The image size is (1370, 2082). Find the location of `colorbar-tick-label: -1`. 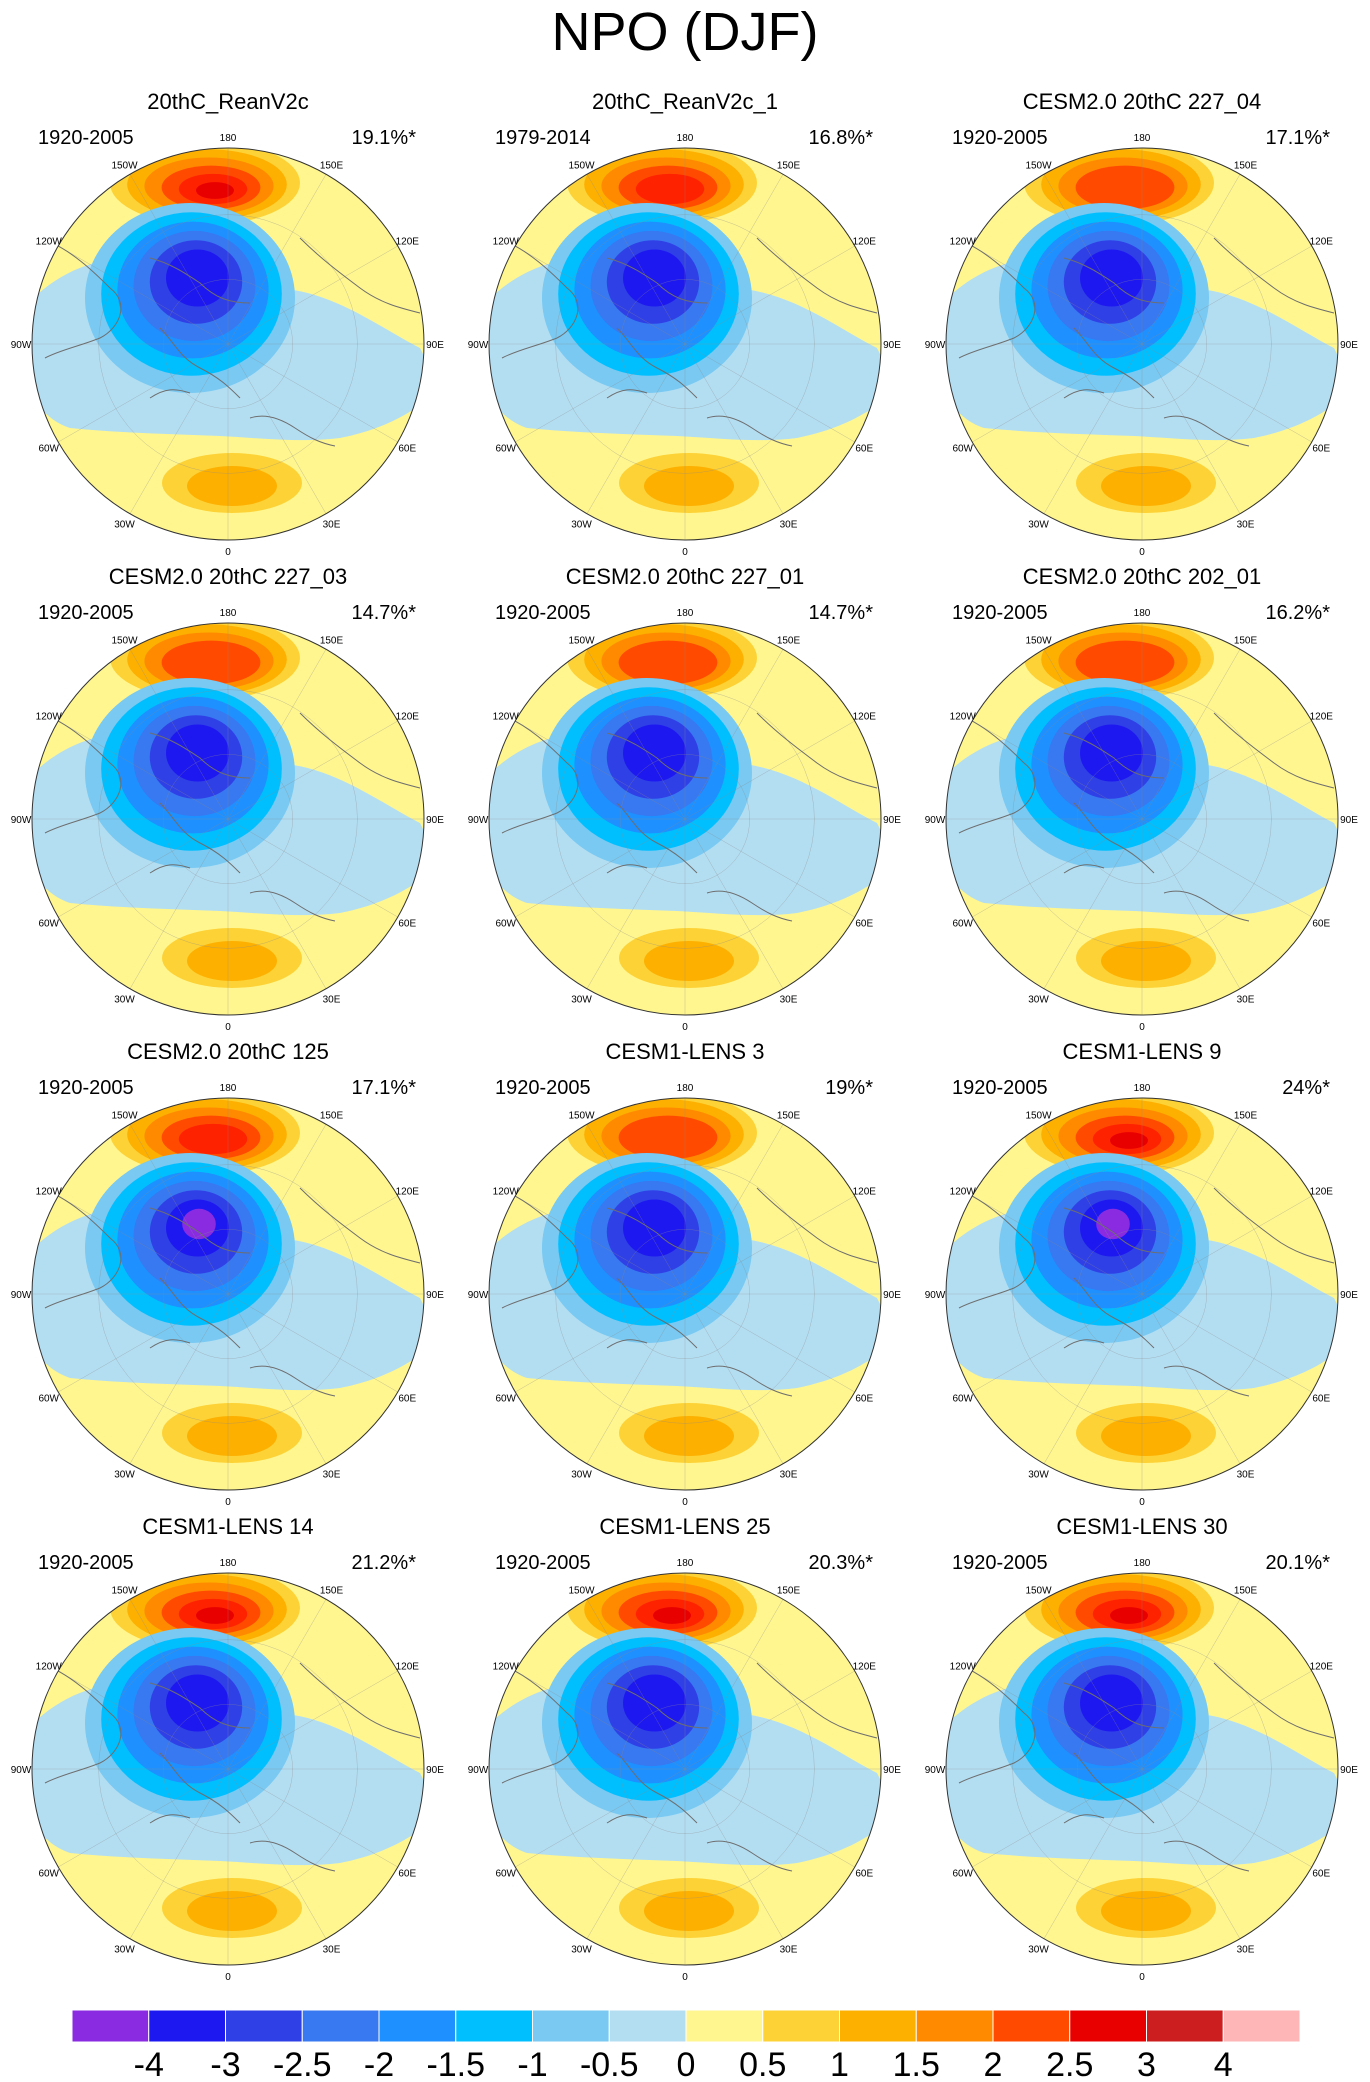

colorbar-tick-label: -1 is located at coordinates (532, 2064).